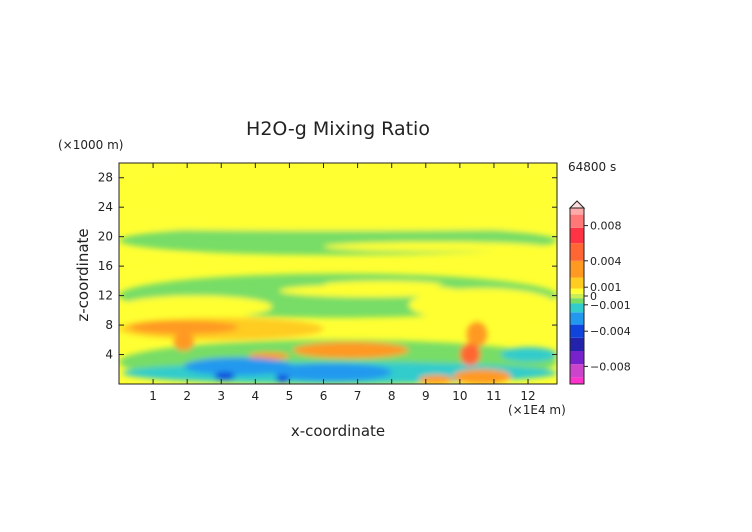  What do you see at coordinates (592, 167) in the screenshot?
I see `time-label: 64800 s` at bounding box center [592, 167].